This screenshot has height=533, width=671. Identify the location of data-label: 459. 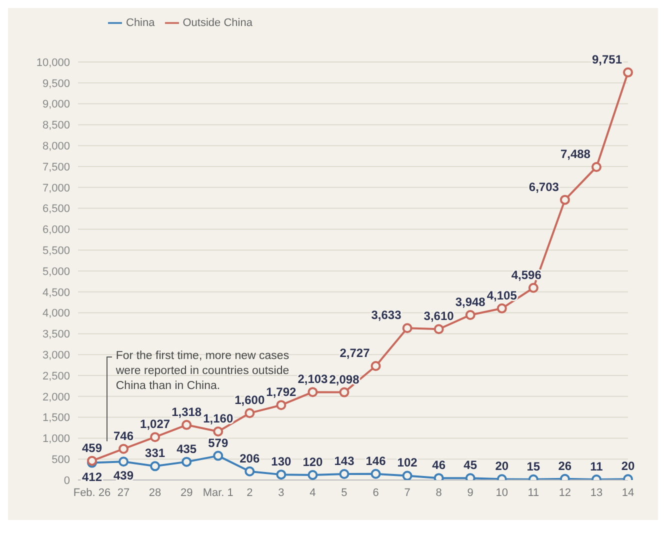
(92, 447).